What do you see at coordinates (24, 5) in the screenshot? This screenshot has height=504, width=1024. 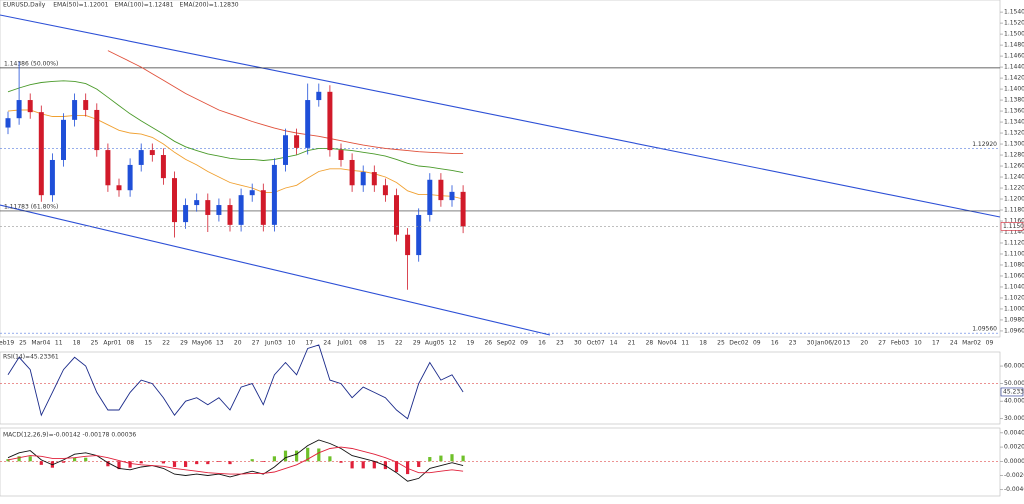 I see `chart-title: EURUSD,Daily` at bounding box center [24, 5].